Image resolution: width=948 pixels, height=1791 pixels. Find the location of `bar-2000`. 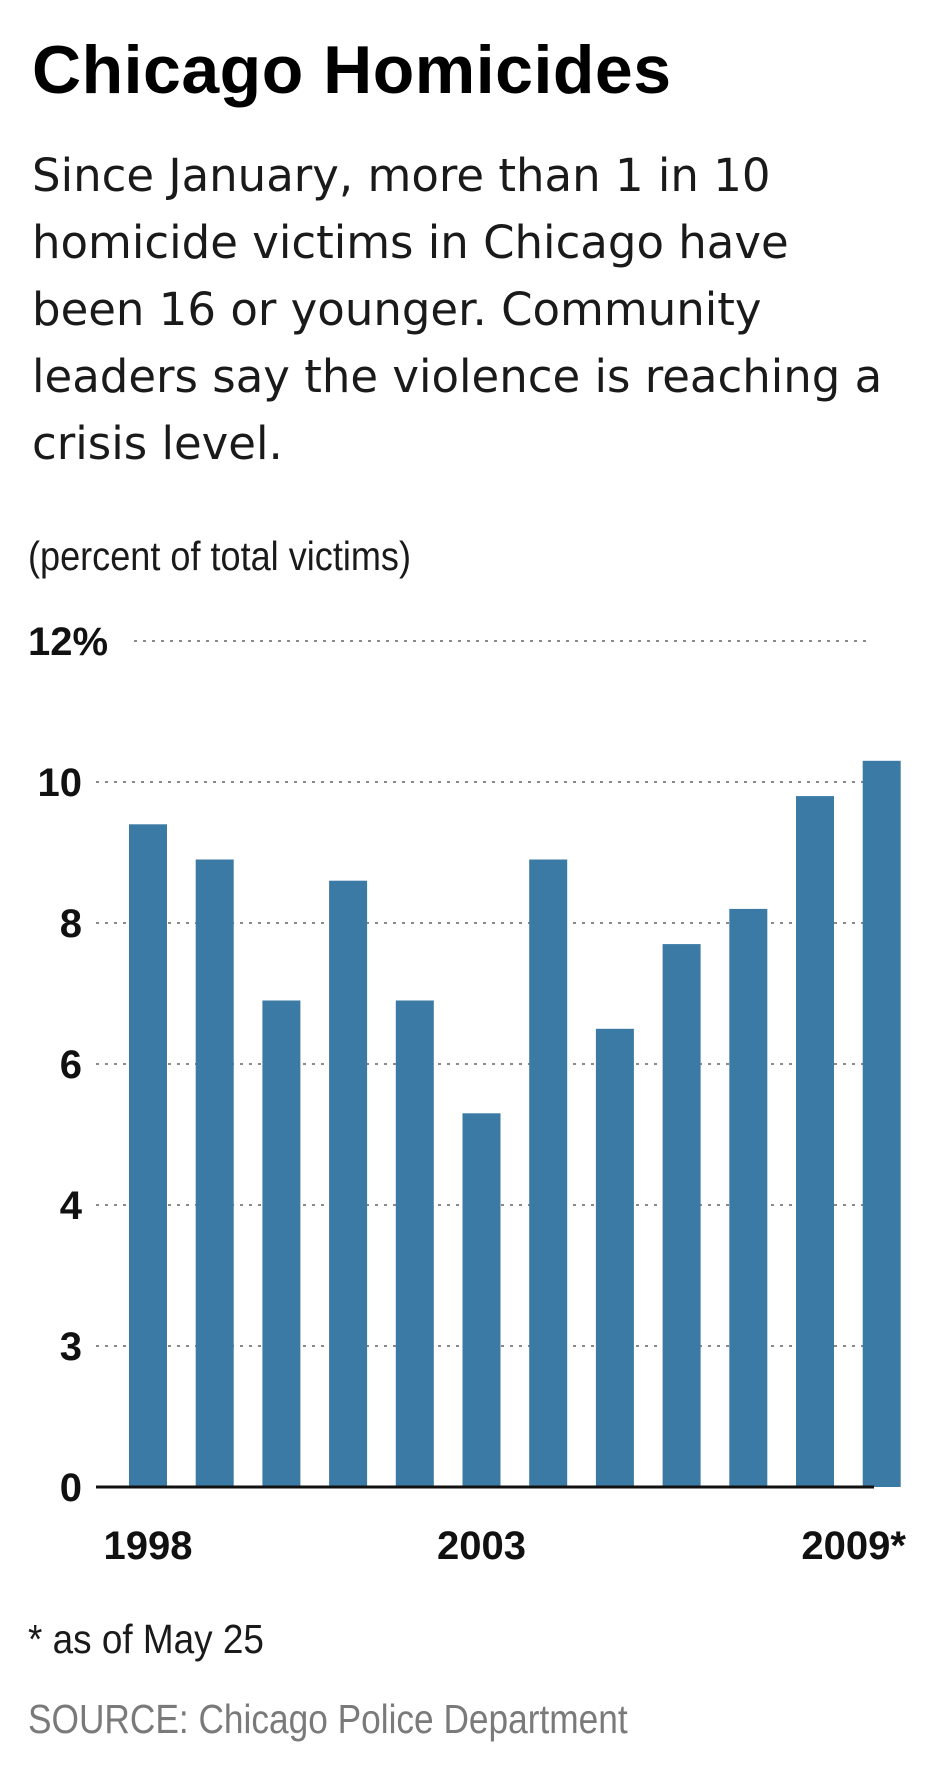

bar-2000 is located at coordinates (281, 1243).